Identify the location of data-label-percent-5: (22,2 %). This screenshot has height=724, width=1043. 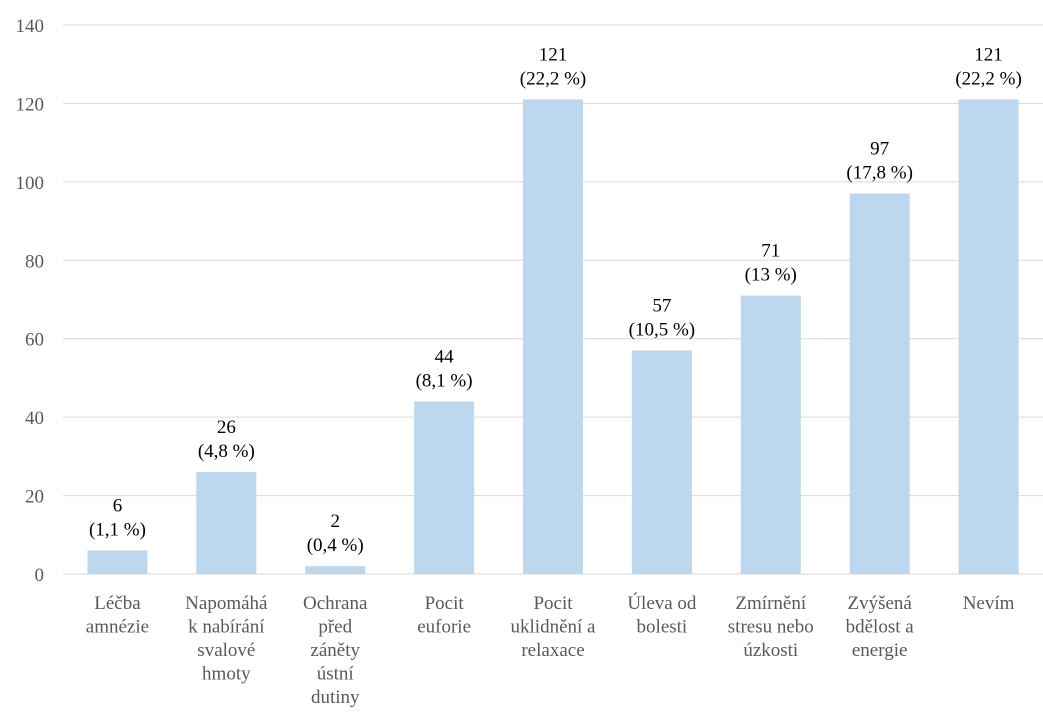
(553, 79).